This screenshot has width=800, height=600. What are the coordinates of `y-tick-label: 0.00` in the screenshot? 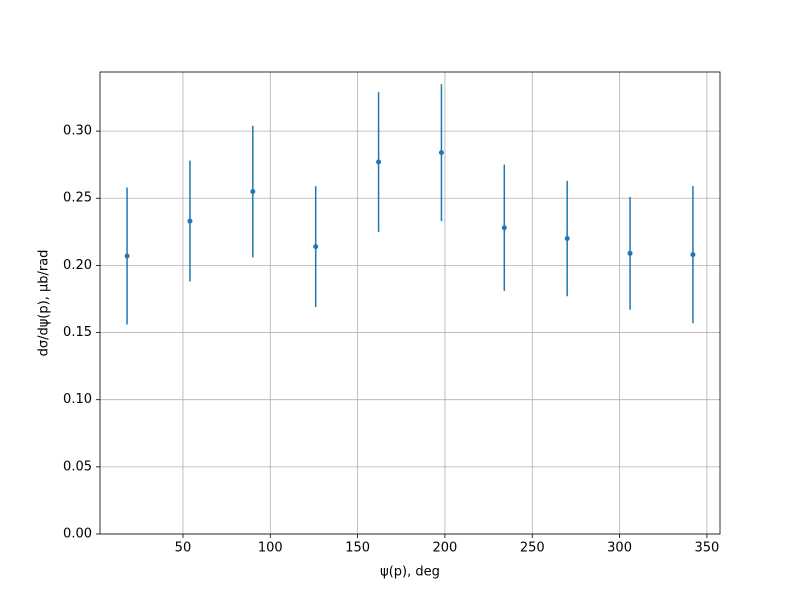 It's located at (77, 534).